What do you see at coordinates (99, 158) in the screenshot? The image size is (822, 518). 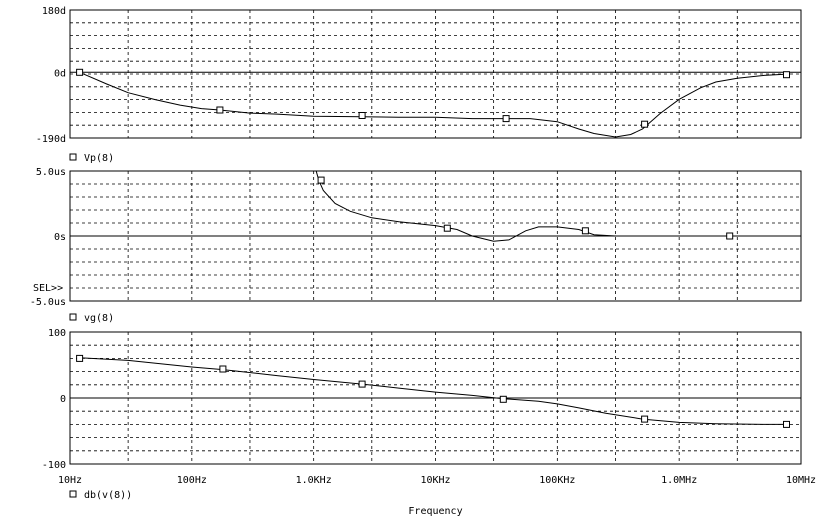 I see `legend-label: Vp(8)` at bounding box center [99, 158].